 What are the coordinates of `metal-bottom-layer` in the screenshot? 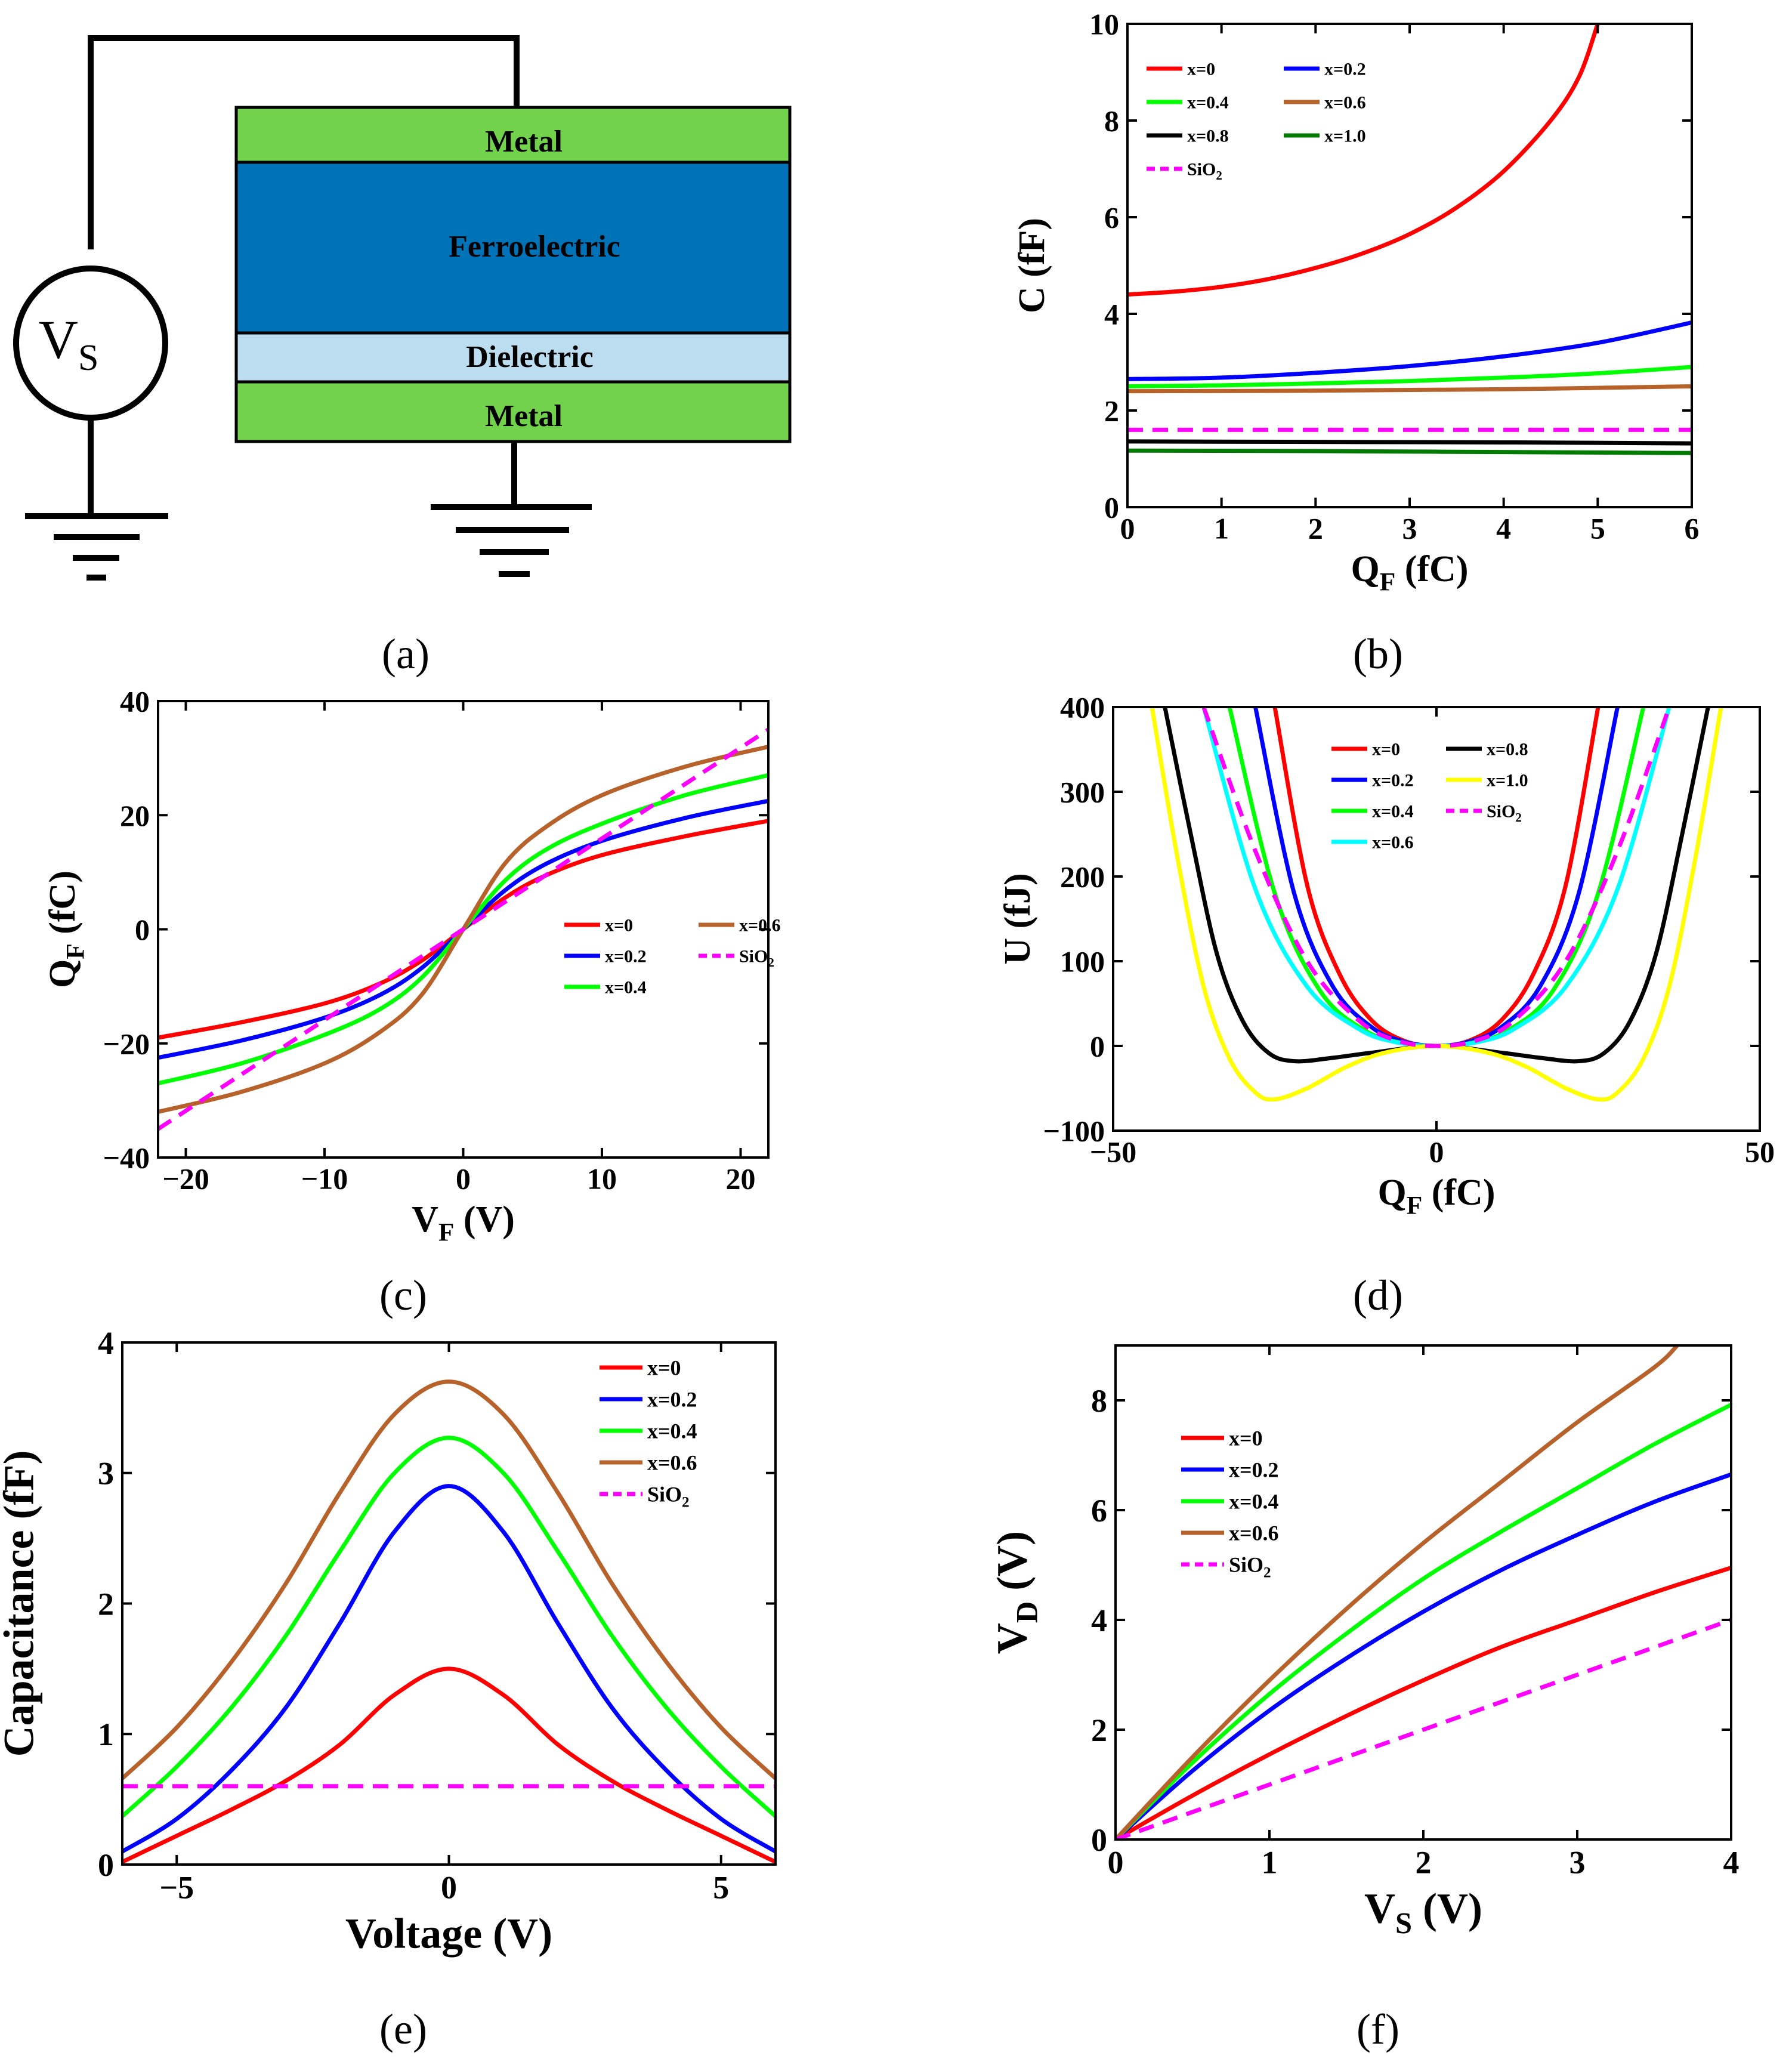 It's located at (513, 412).